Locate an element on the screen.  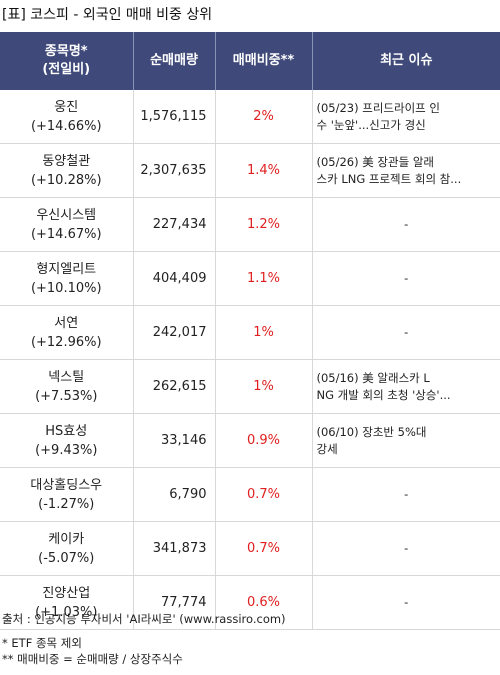
net-volume: 33,146 is located at coordinates (173, 440).